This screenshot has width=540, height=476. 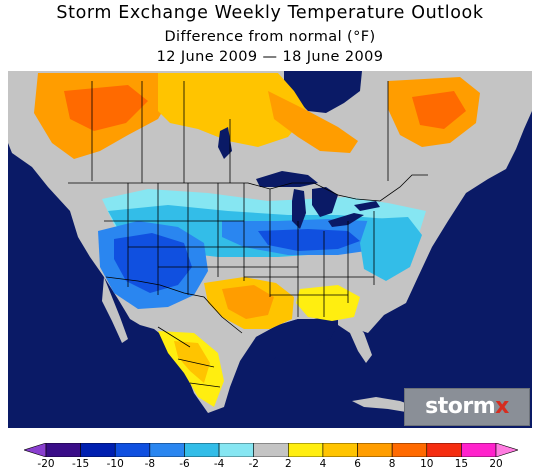 What do you see at coordinates (506, 450) in the screenshot?
I see `legend-bin-high-arrow` at bounding box center [506, 450].